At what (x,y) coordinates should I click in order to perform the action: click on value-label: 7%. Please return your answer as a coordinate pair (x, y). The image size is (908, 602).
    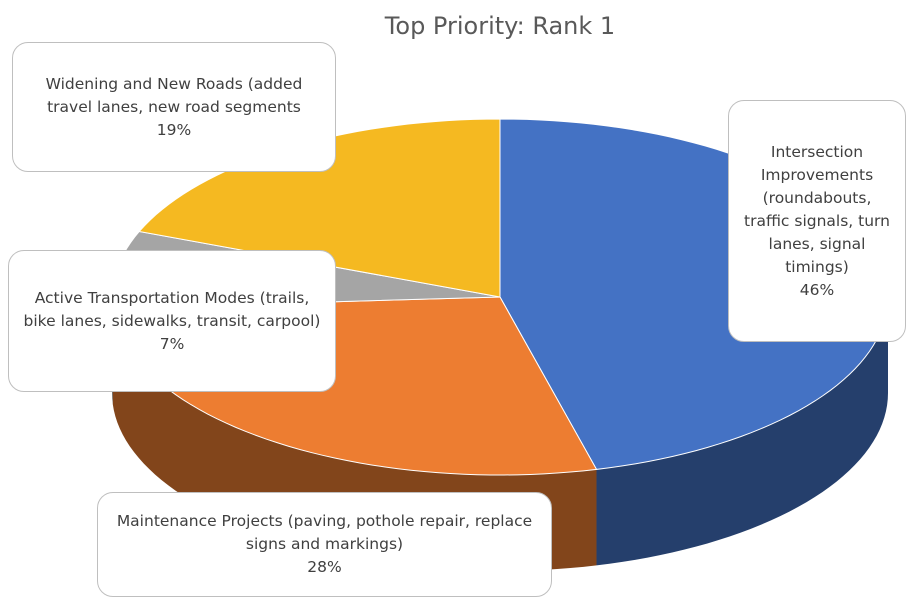
    Looking at the image, I should click on (172, 343).